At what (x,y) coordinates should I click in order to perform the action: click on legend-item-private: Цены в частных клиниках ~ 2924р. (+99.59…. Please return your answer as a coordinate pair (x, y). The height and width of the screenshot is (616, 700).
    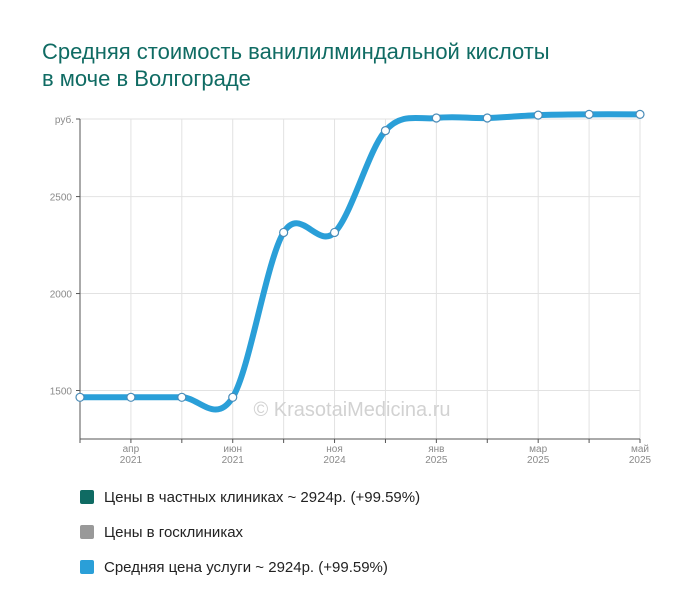
    Looking at the image, I should click on (250, 497).